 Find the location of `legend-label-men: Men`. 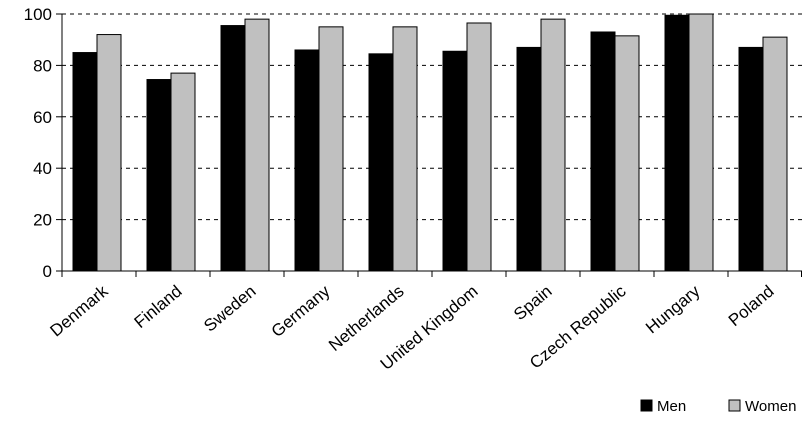

legend-label-men: Men is located at coordinates (671, 406).